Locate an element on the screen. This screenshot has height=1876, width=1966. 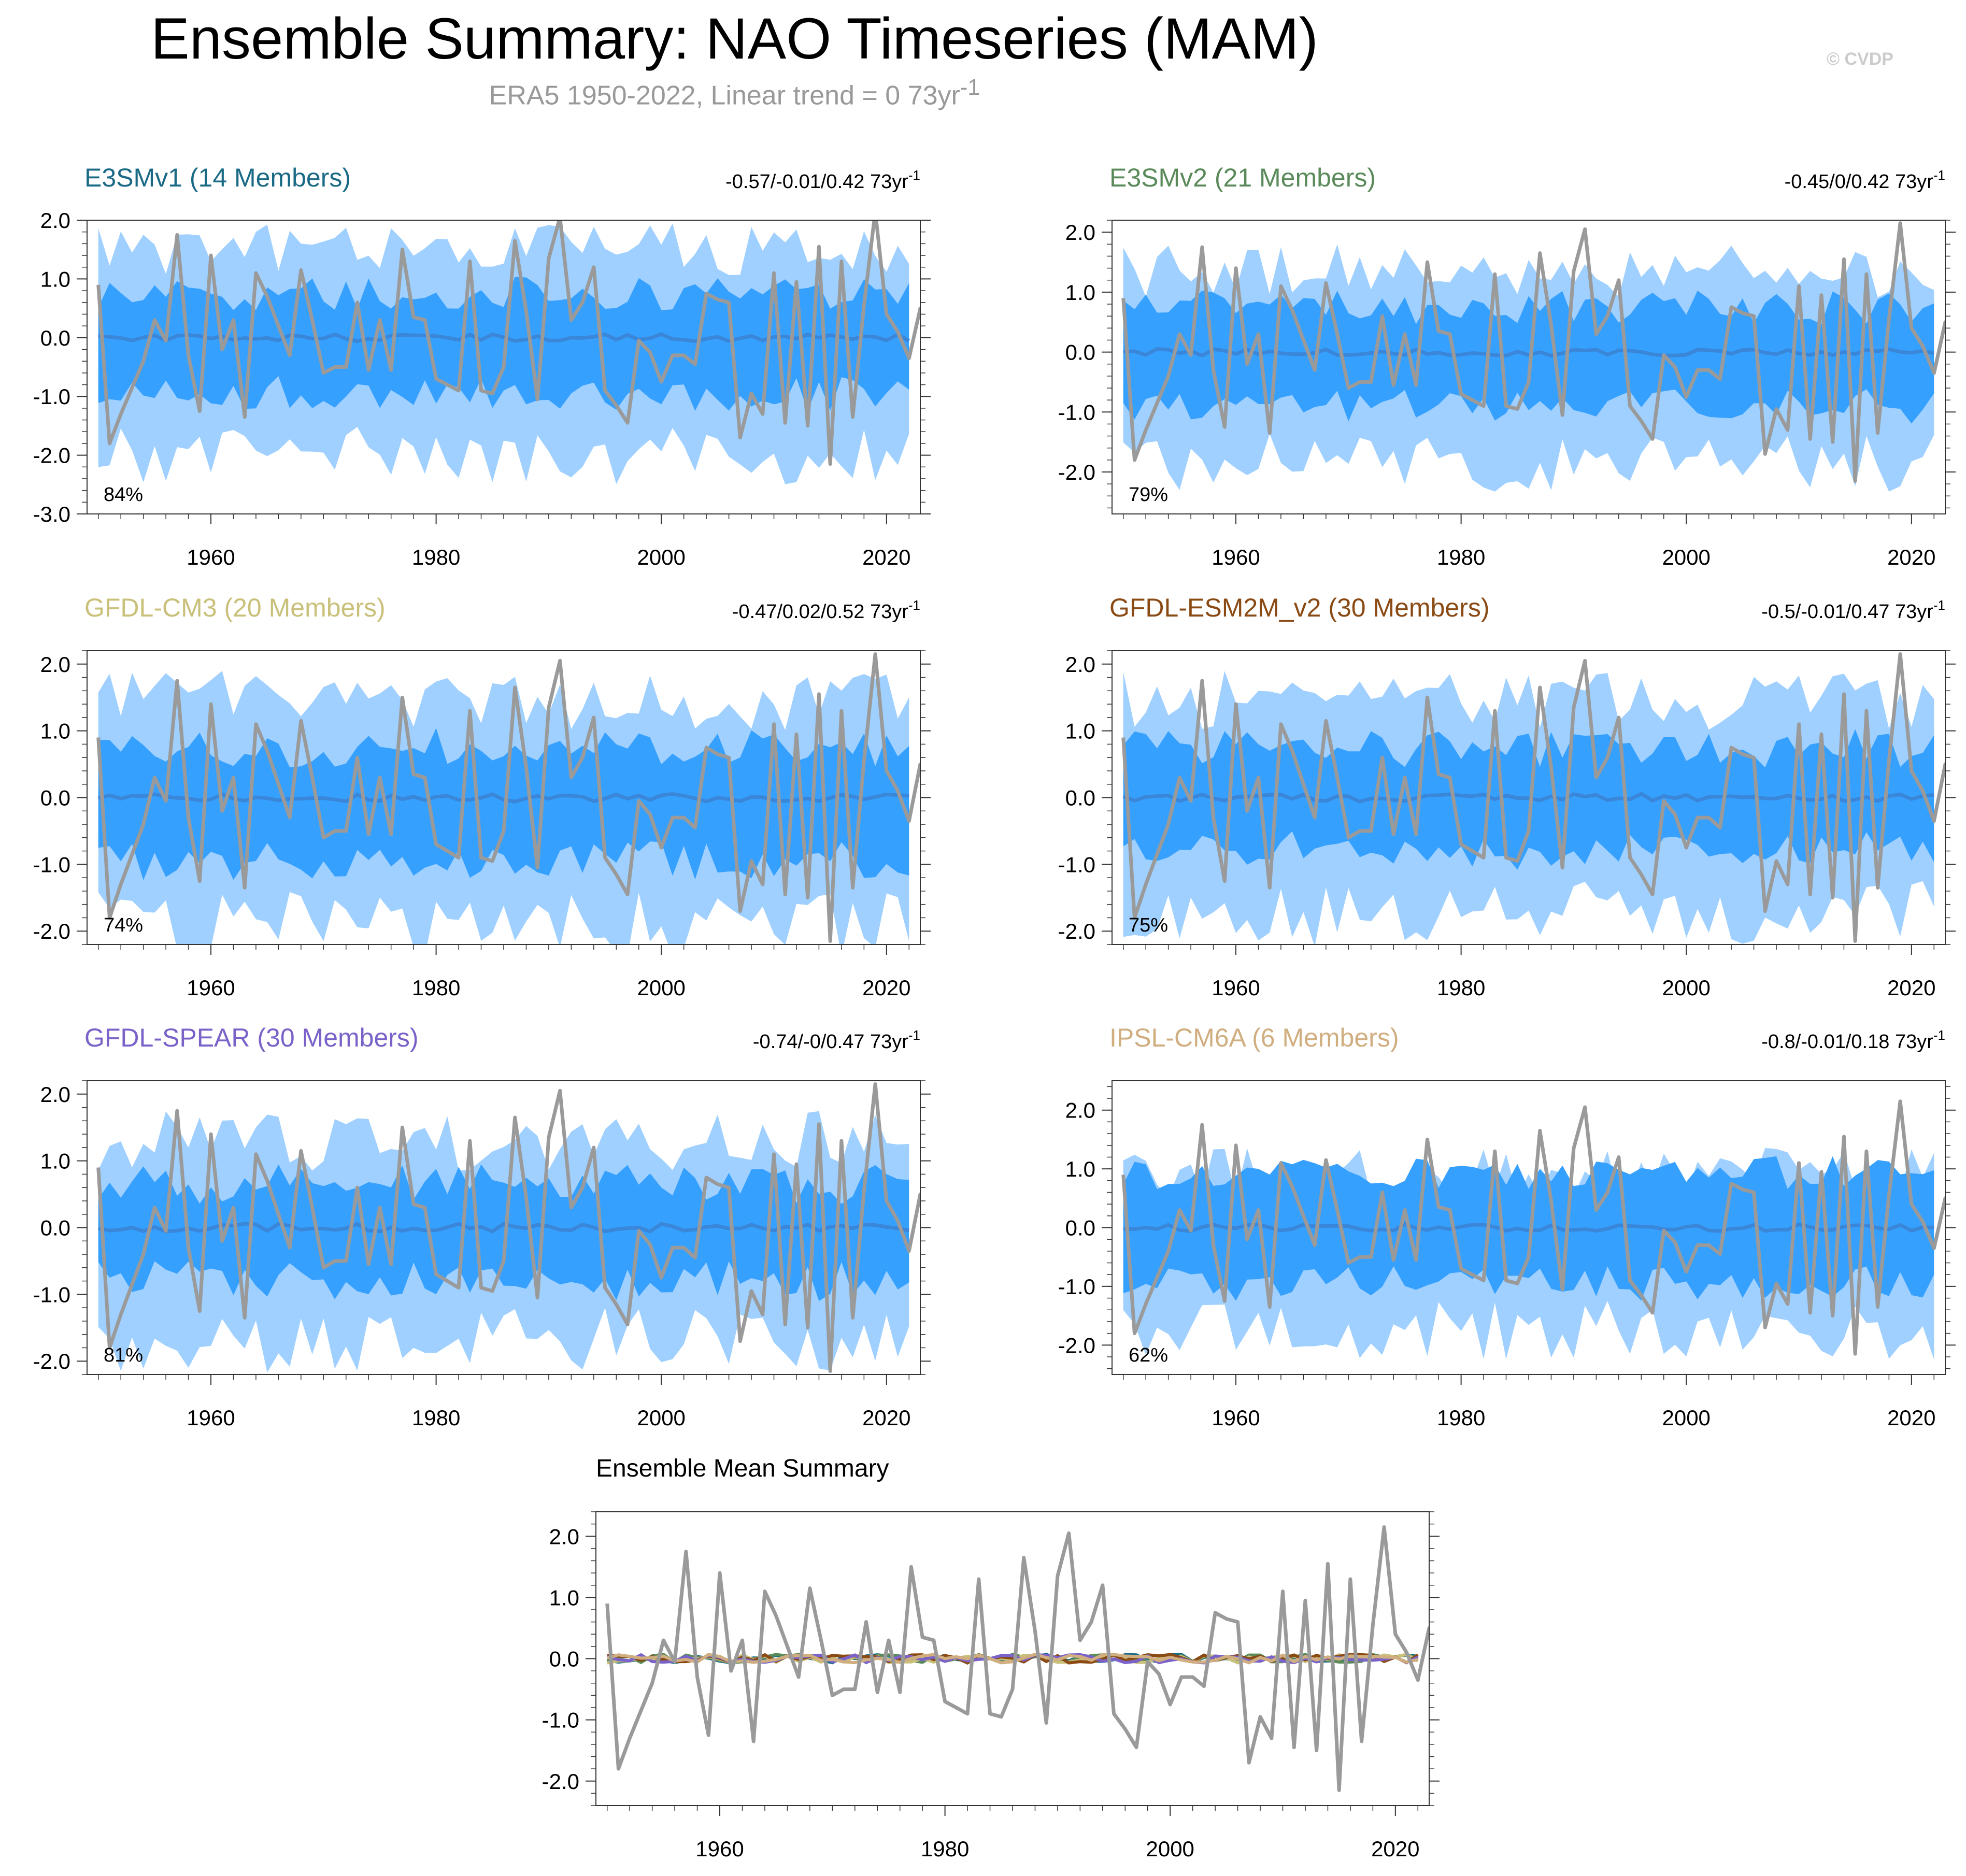
chart-title: IPSL-CM6A (6 Members) is located at coordinates (1254, 1037).